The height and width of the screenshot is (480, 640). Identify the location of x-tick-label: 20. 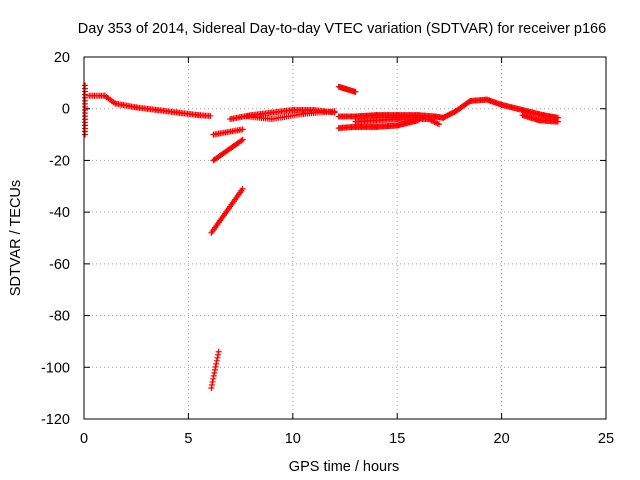
(502, 439).